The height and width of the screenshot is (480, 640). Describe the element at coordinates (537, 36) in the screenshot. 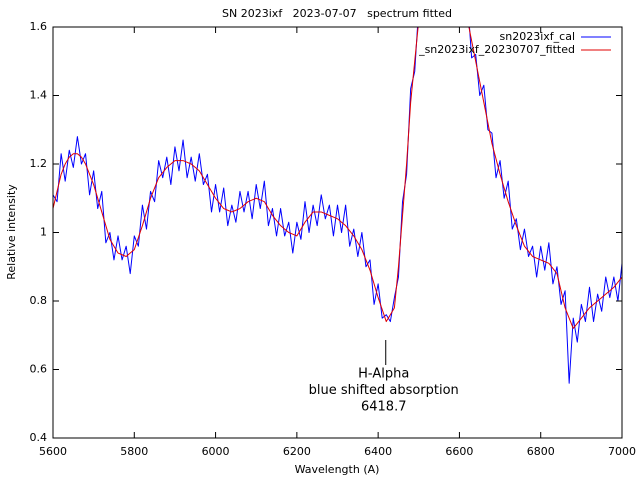

I see `legend-label: sn2023ixf_cal` at that location.